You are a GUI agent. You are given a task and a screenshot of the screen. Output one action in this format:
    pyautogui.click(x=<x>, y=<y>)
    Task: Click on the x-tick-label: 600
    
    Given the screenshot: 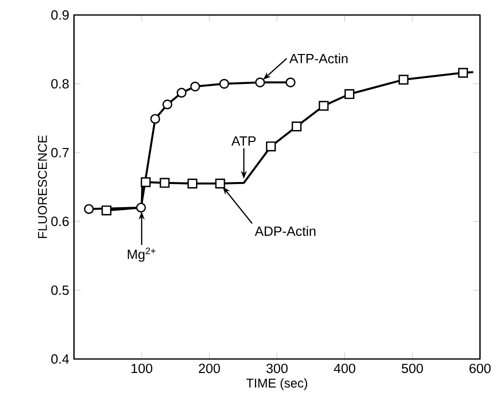 What is the action you would take?
    pyautogui.click(x=480, y=369)
    